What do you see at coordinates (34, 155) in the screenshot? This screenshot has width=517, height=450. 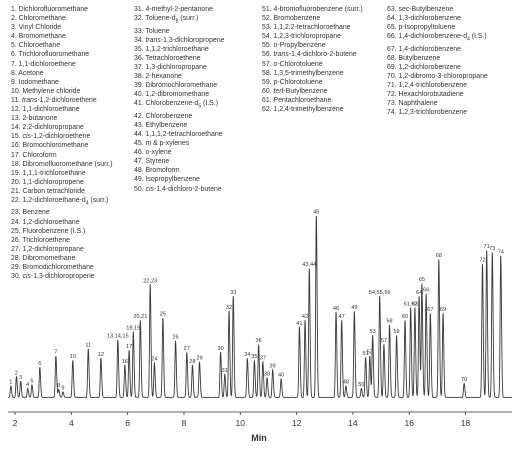 I see `legend-item: 17. Chloroform` at bounding box center [34, 155].